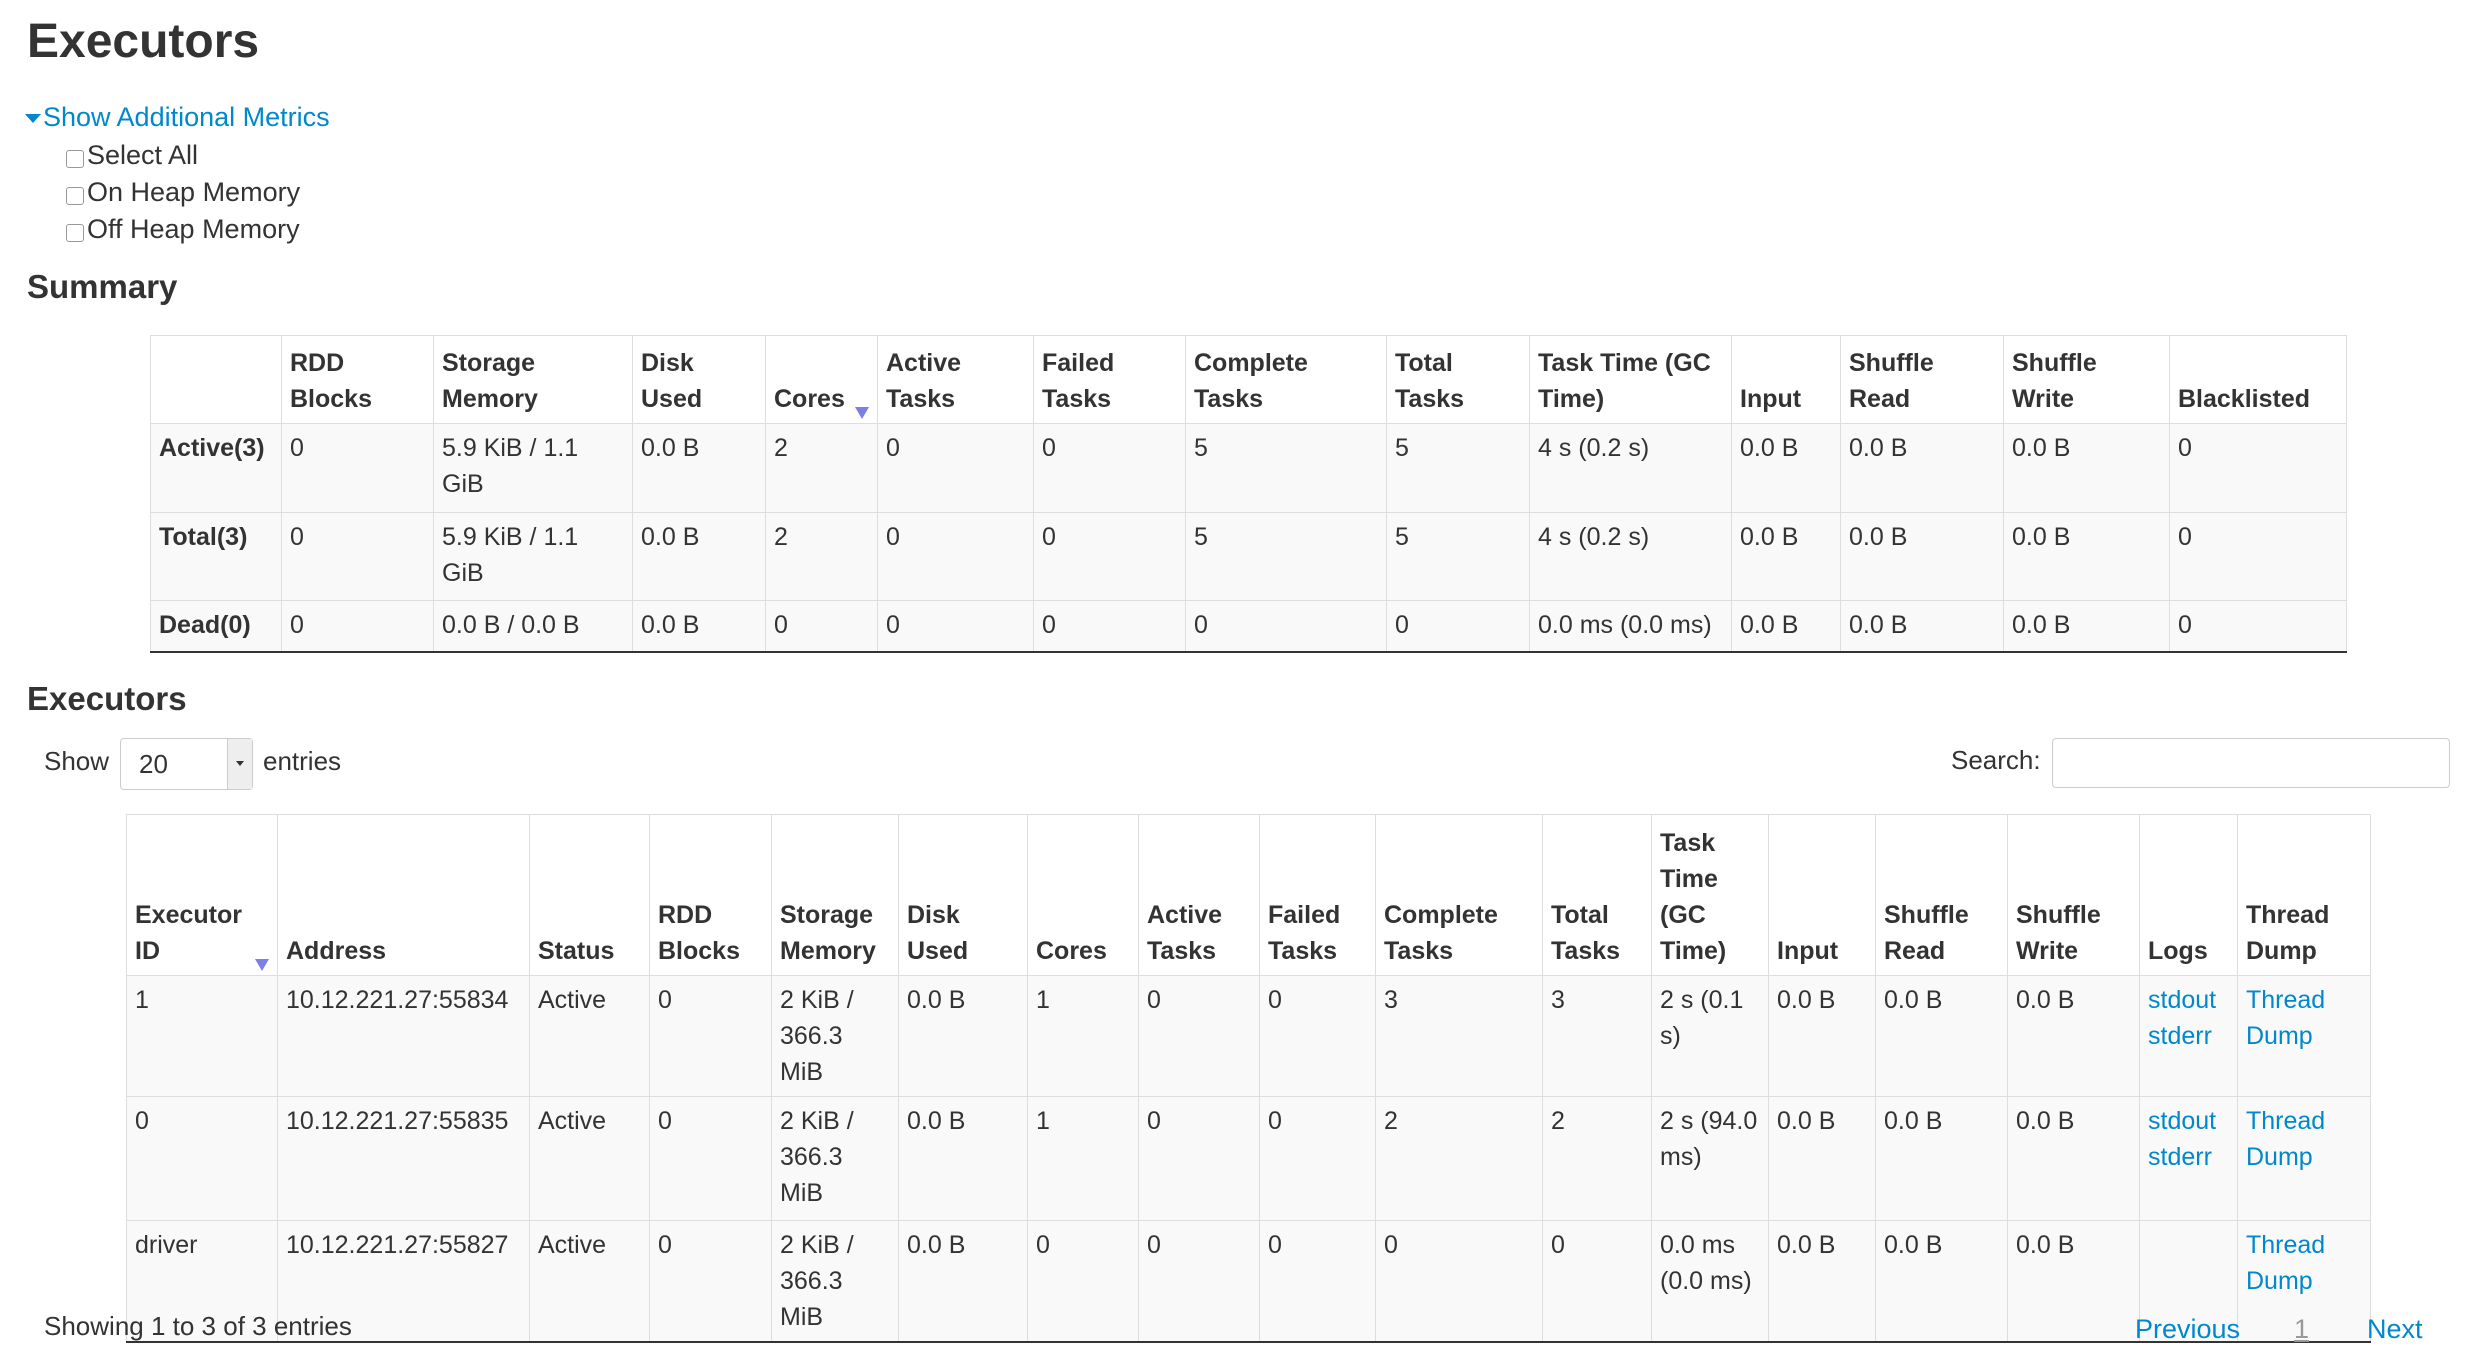 This screenshot has height=1354, width=2466. Describe the element at coordinates (202, 895) in the screenshot. I see `column-header-executor-id: Executor ID` at that location.